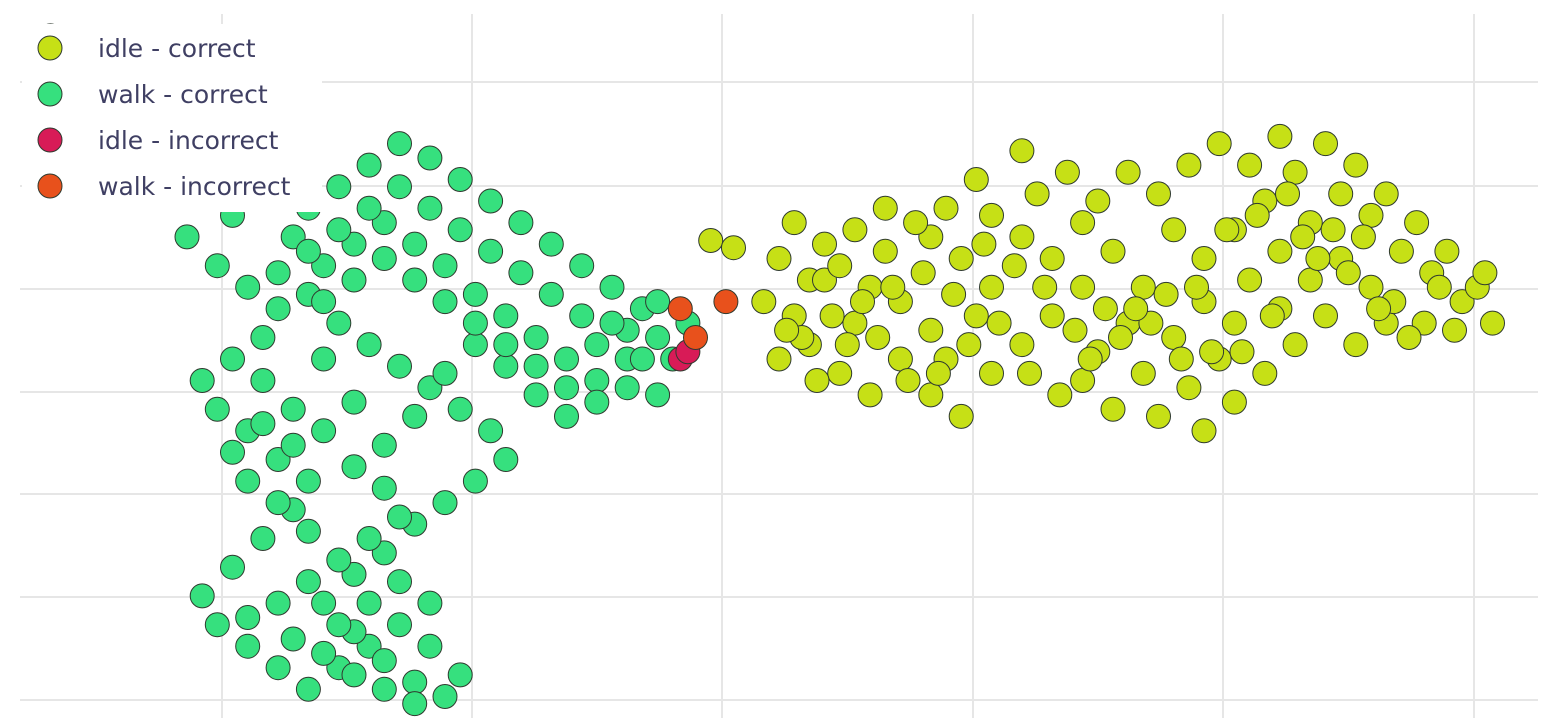 The image size is (1568, 718). I want to click on legend-item: idle - incorrect, so click(158, 140).